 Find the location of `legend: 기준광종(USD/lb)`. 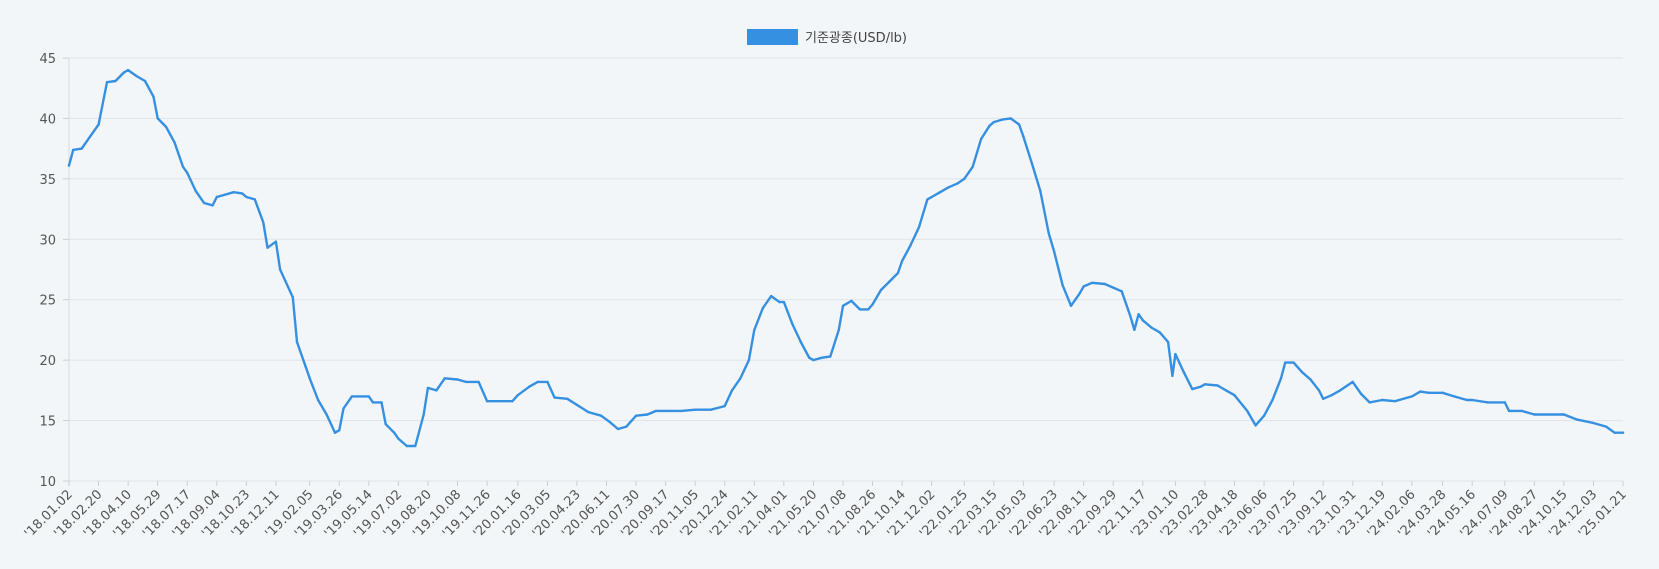

legend: 기준광종(USD/lb) is located at coordinates (827, 37).